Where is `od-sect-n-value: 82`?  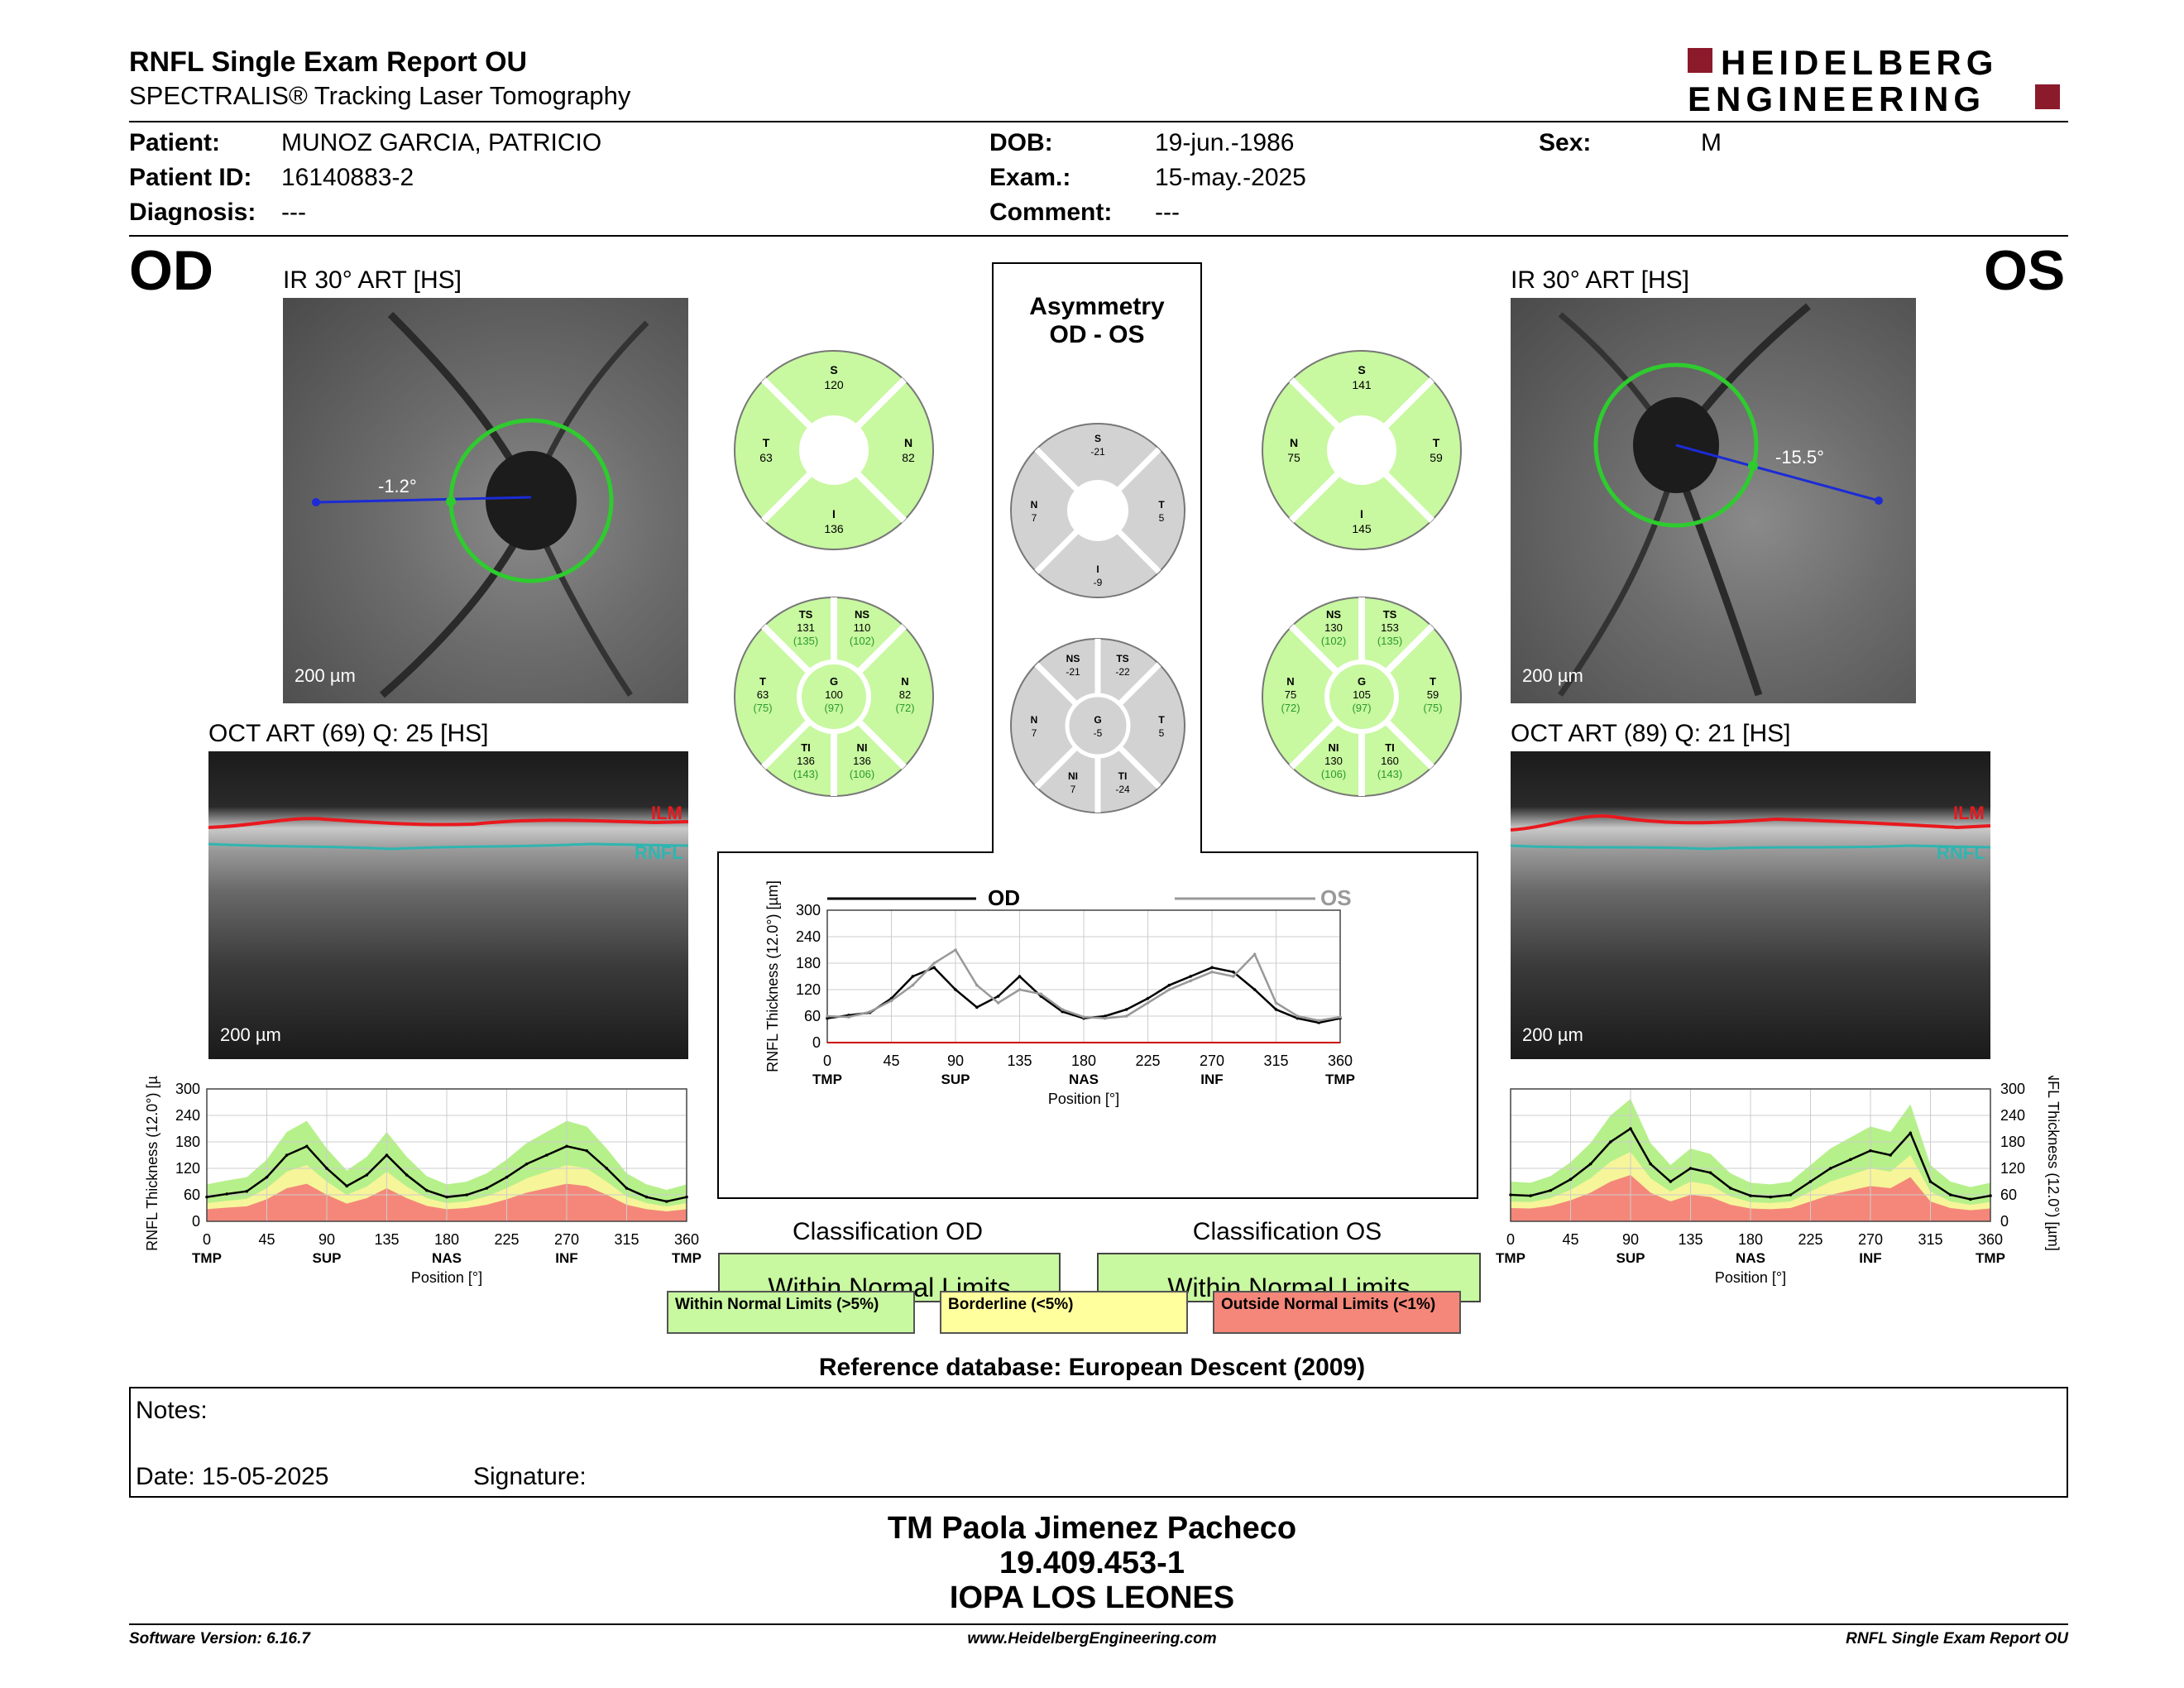
od-sect-n-value: 82 is located at coordinates (905, 694).